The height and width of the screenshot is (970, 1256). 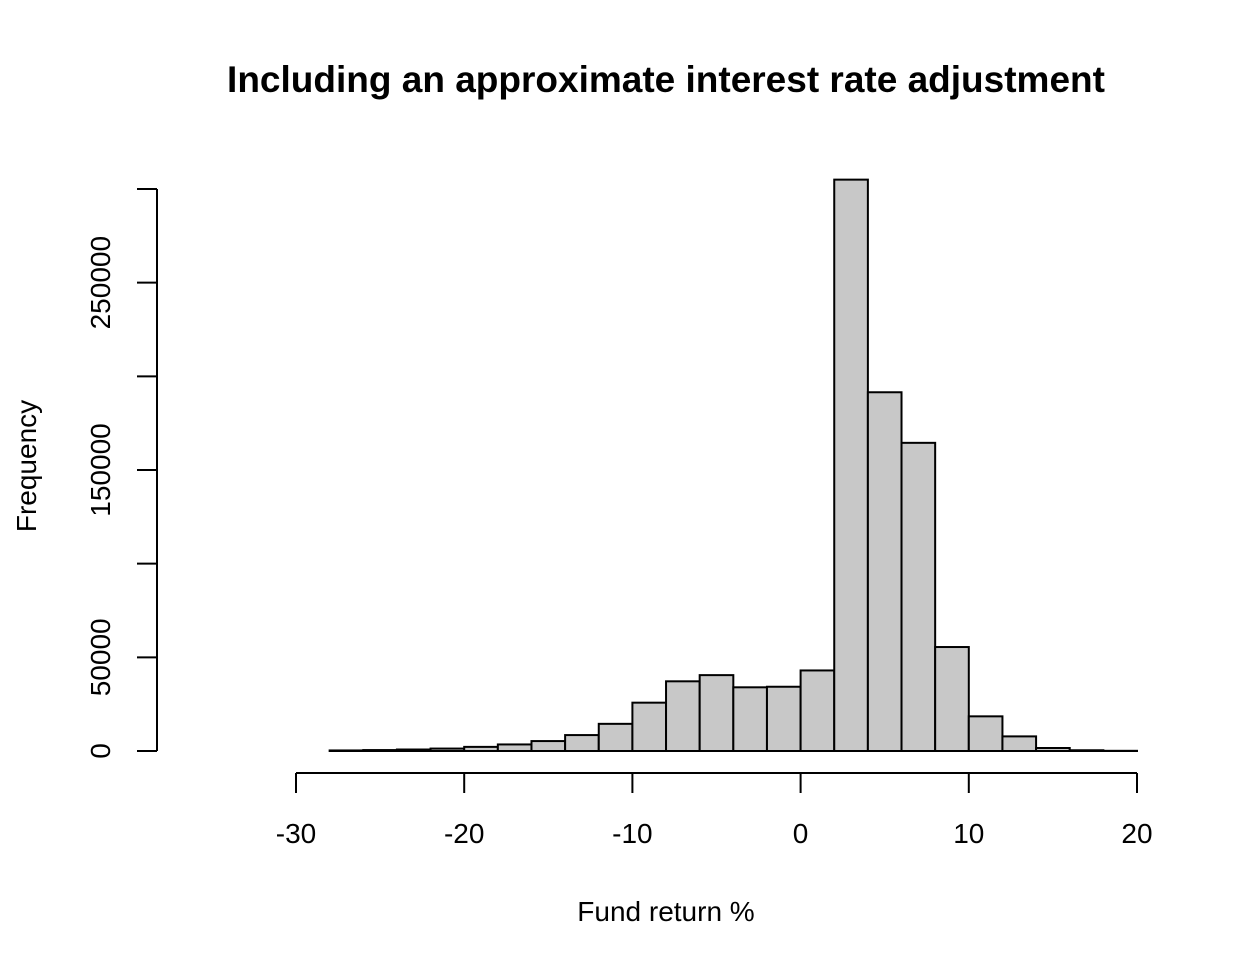 What do you see at coordinates (100, 282) in the screenshot?
I see `y-tick-label: 250000` at bounding box center [100, 282].